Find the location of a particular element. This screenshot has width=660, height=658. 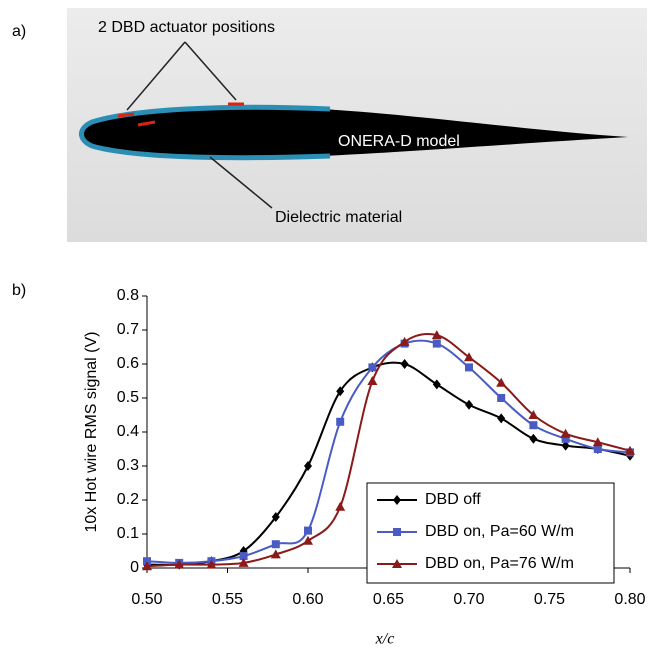

x-tick-label: 0.60 is located at coordinates (307, 599).